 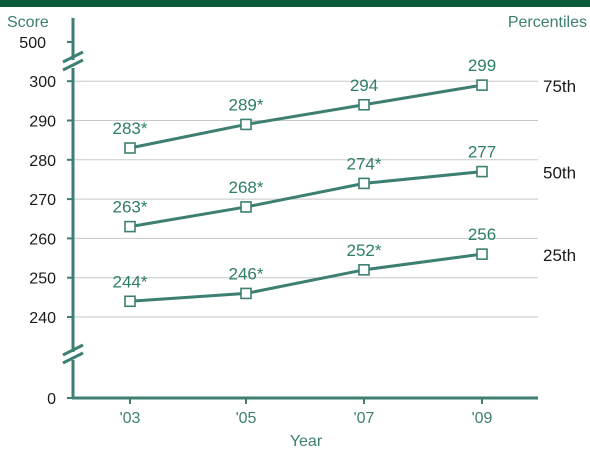 I want to click on series-name-50th: 50th, so click(x=559, y=173).